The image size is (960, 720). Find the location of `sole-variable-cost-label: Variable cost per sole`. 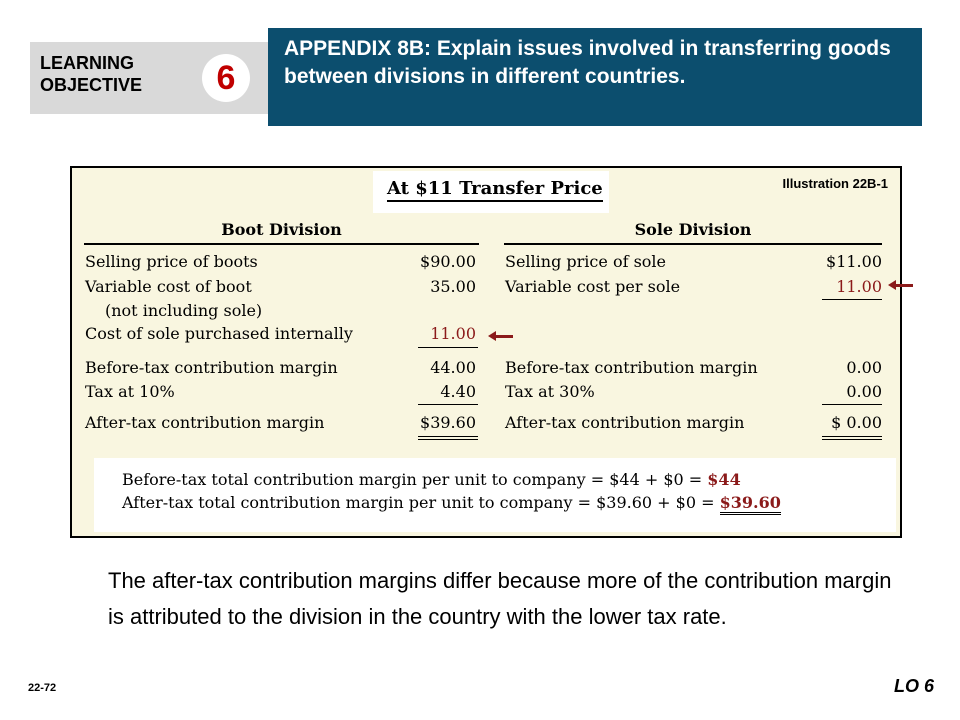

sole-variable-cost-label: Variable cost per sole is located at coordinates (593, 286).